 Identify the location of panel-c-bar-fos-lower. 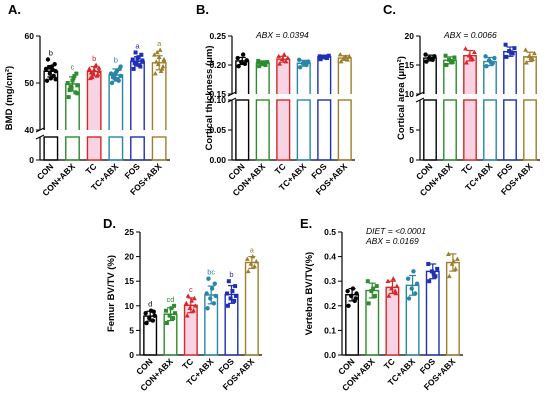
(510, 130).